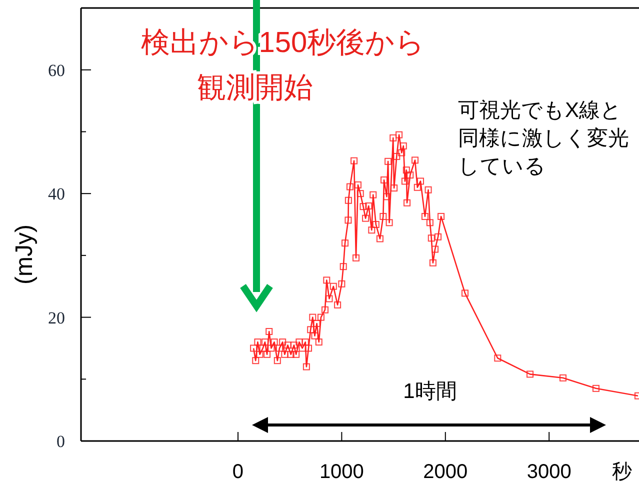 This screenshot has height=483, width=639. What do you see at coordinates (238, 472) in the screenshot?
I see `x-tick-label: 0` at bounding box center [238, 472].